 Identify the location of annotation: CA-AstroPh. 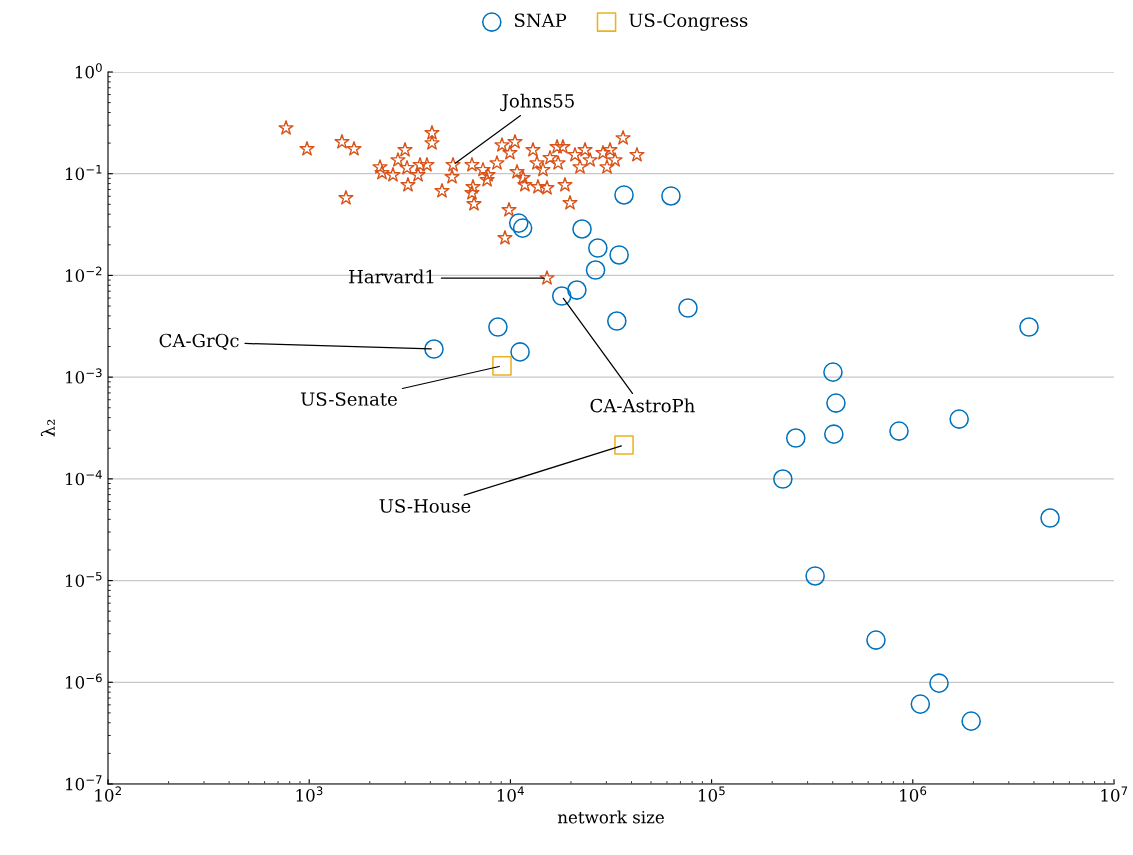
(642, 405).